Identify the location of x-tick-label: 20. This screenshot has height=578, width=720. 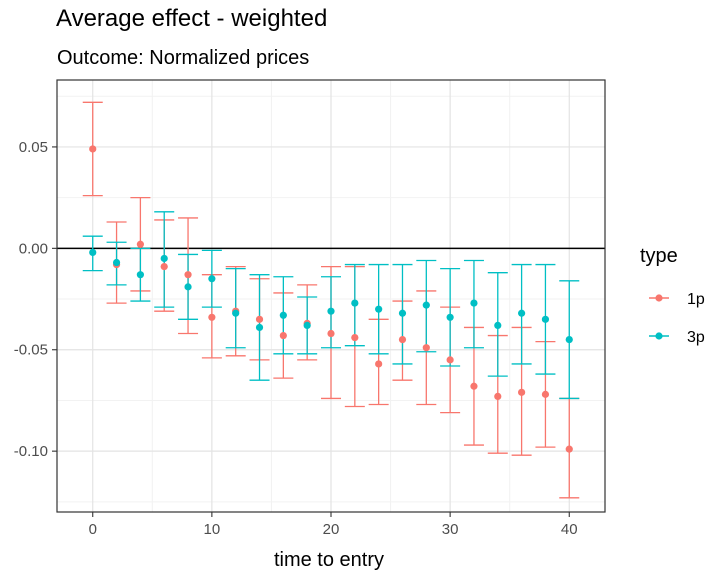
(331, 529).